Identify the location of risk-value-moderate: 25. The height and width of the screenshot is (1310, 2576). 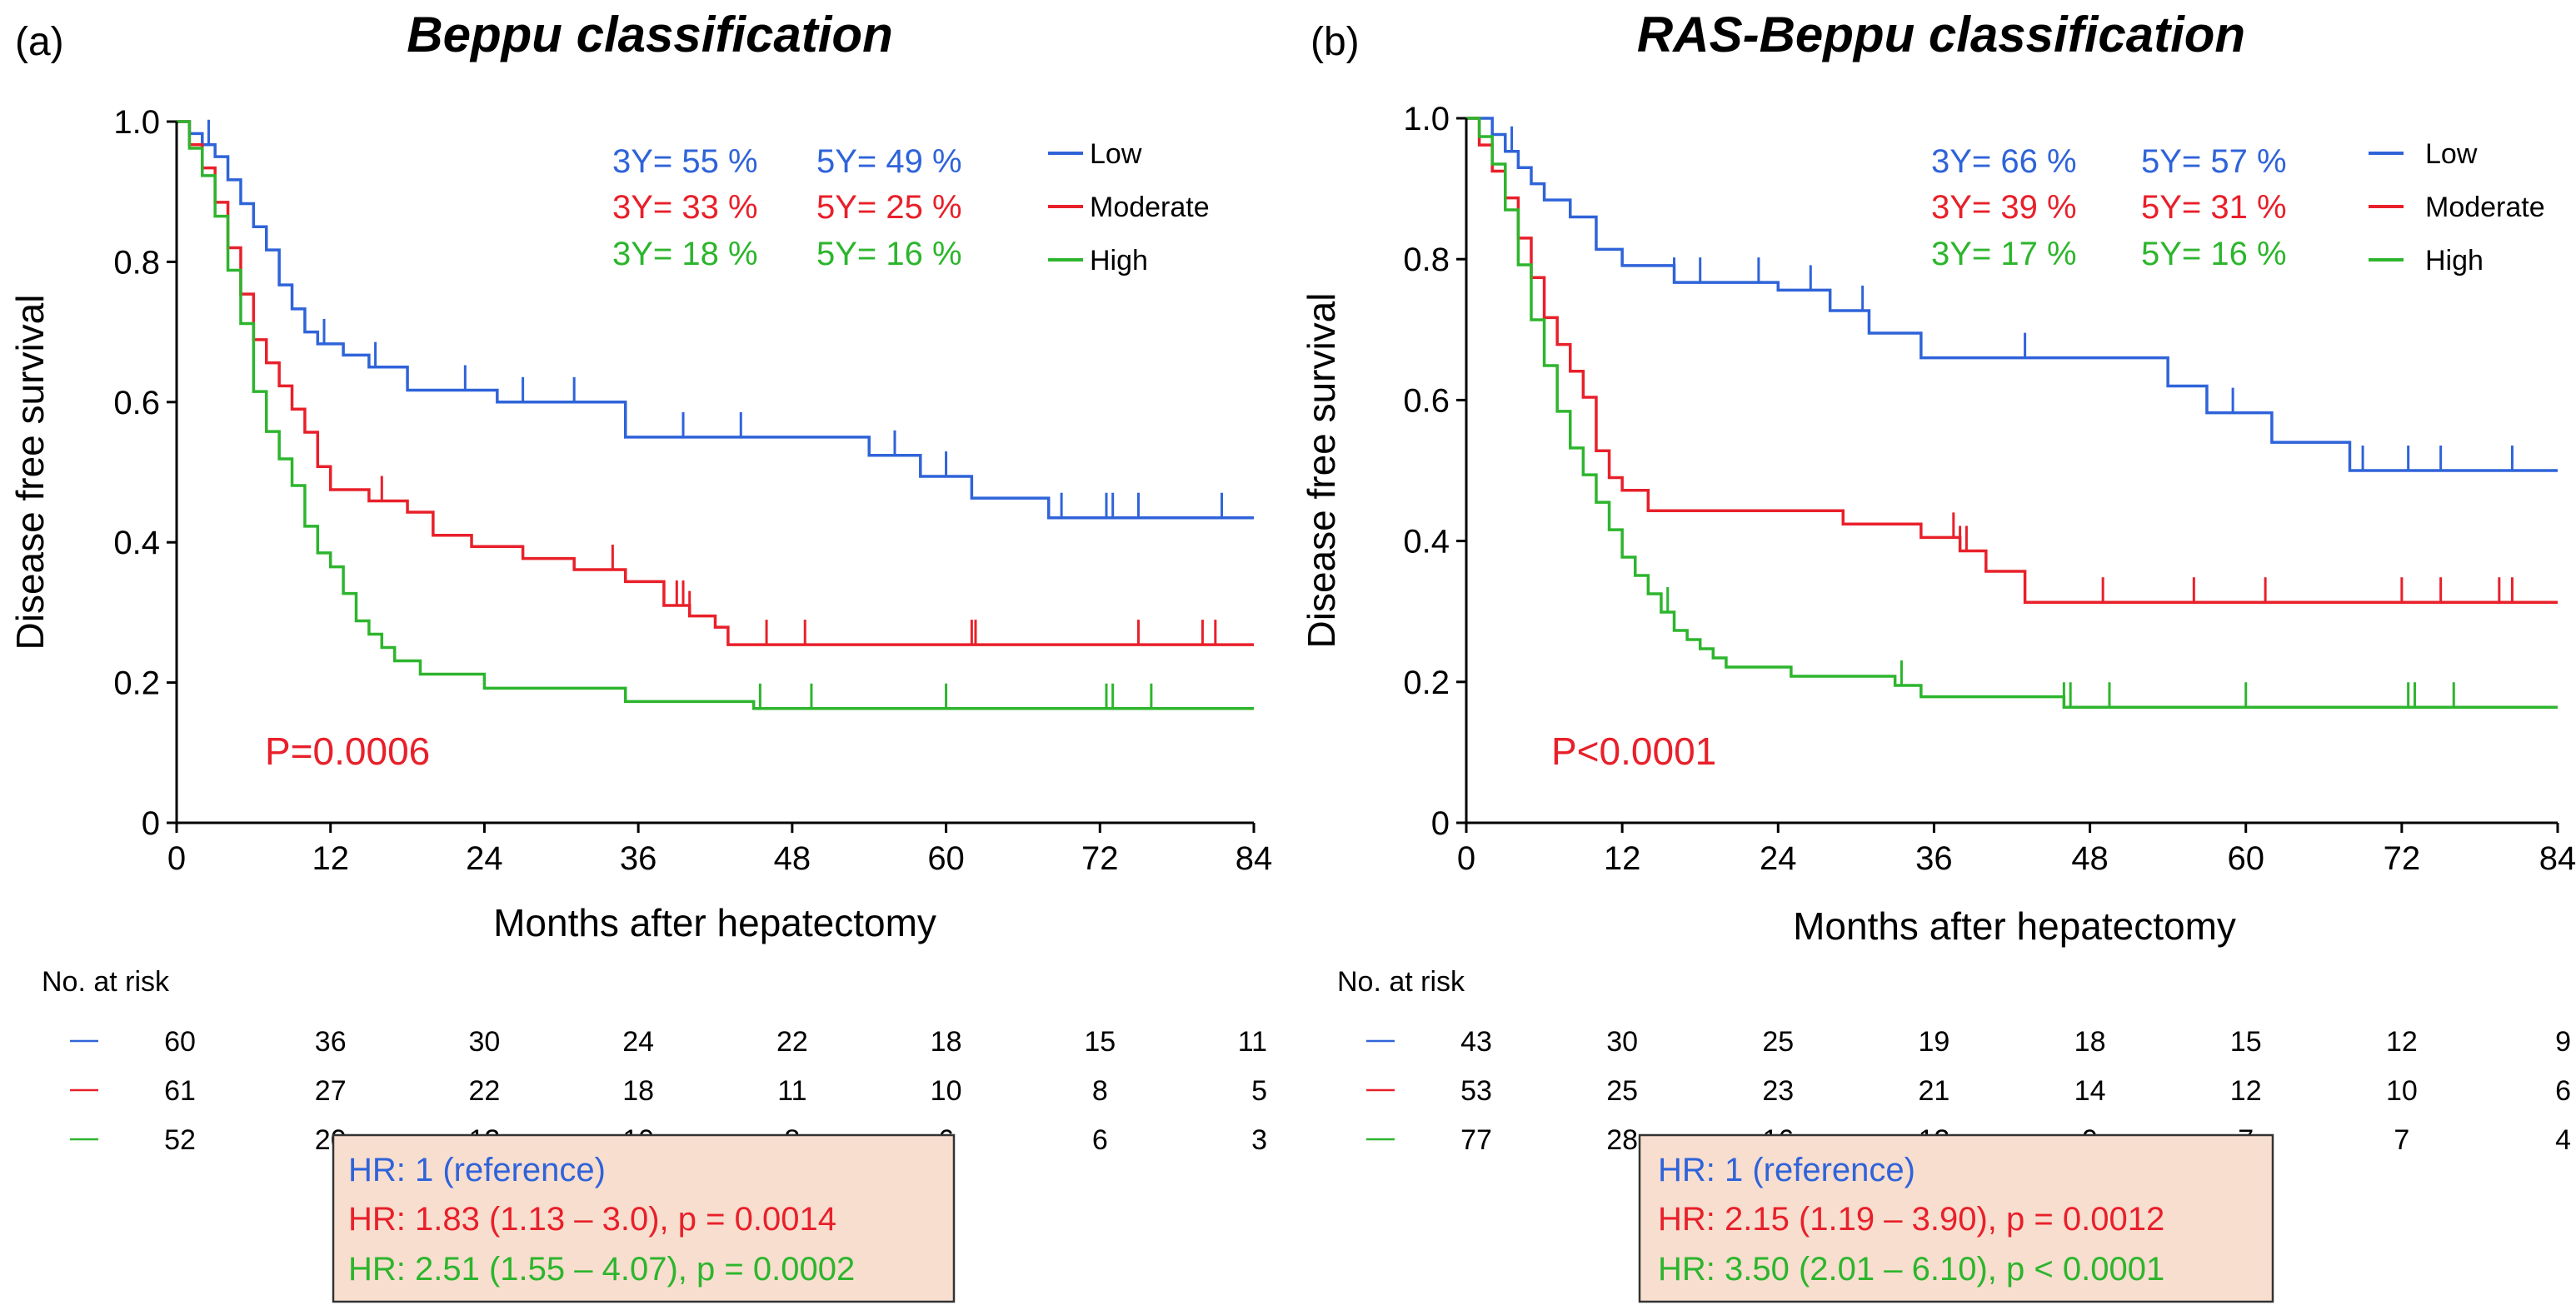
(1622, 1091).